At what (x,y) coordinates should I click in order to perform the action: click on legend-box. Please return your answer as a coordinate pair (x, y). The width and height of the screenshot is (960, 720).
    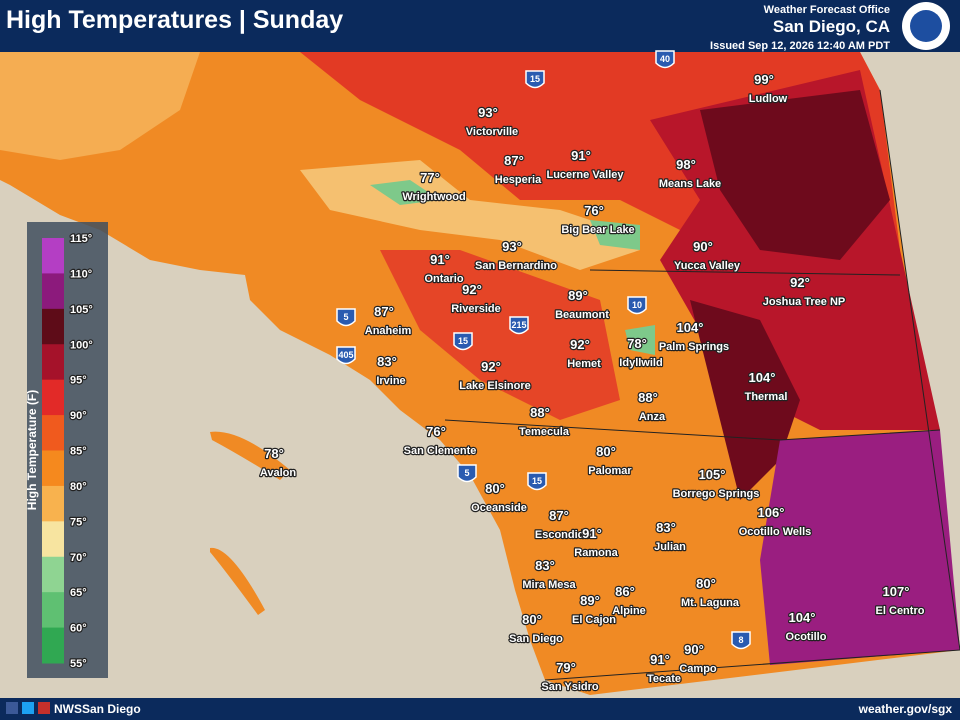
    Looking at the image, I should click on (67, 450).